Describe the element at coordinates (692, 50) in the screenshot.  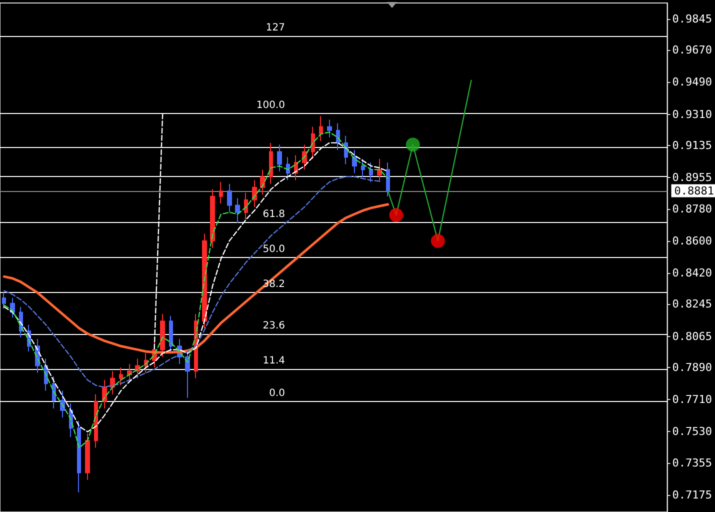
I see `y-tick-label: 0.9670` at that location.